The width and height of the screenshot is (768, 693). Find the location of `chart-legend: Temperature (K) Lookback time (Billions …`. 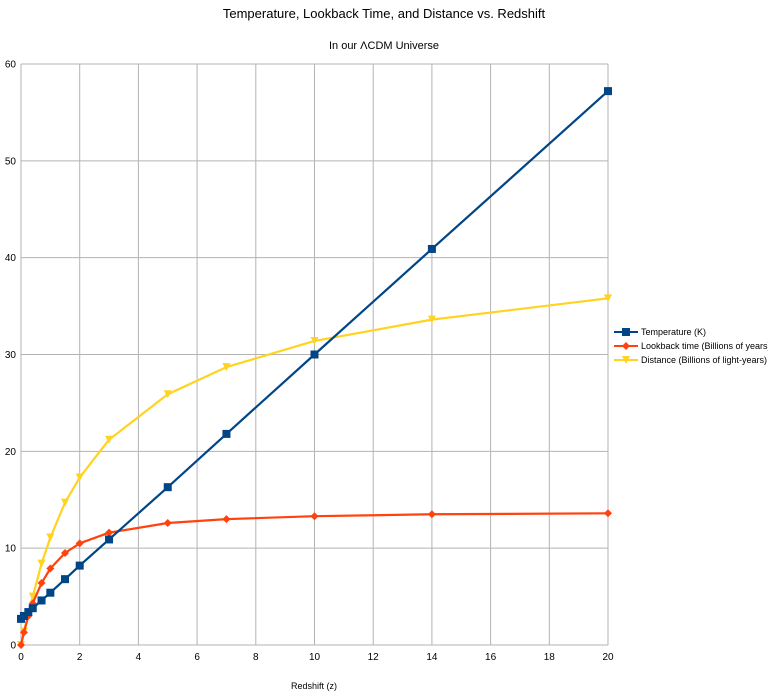

chart-legend: Temperature (K) Lookback time (Billions … is located at coordinates (691, 346).